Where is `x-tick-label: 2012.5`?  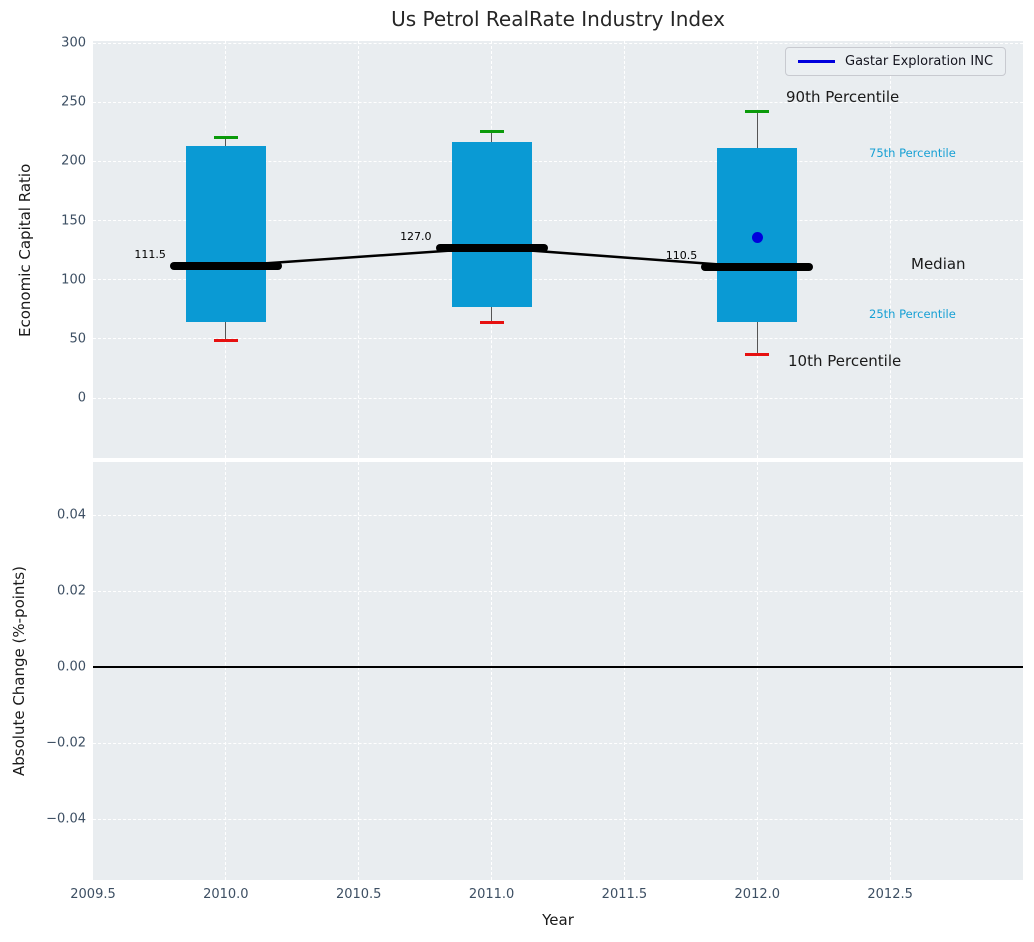 x-tick-label: 2012.5 is located at coordinates (890, 894).